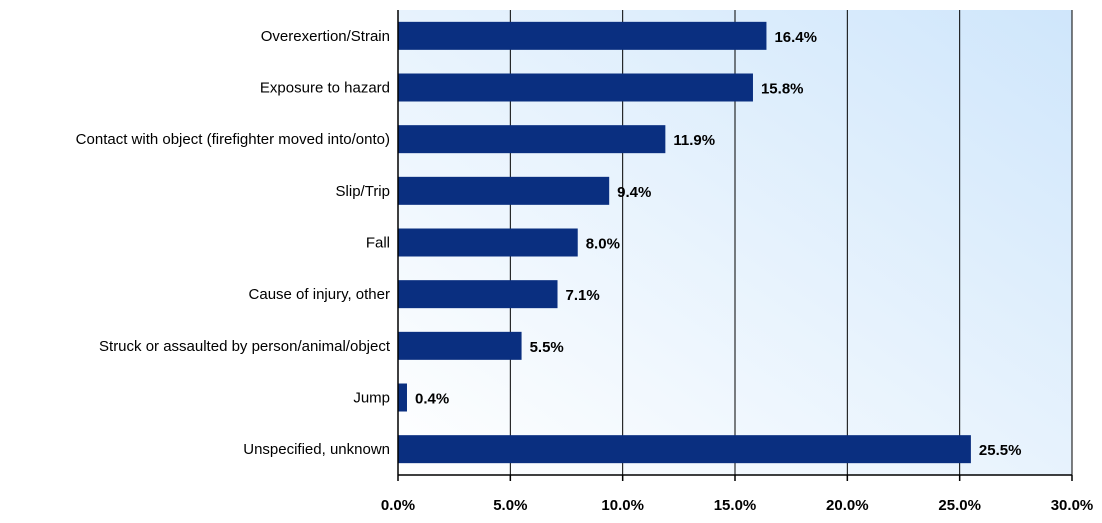 This screenshot has height=523, width=1102. What do you see at coordinates (319, 294) in the screenshot?
I see `category-label: Cause of injury, other` at bounding box center [319, 294].